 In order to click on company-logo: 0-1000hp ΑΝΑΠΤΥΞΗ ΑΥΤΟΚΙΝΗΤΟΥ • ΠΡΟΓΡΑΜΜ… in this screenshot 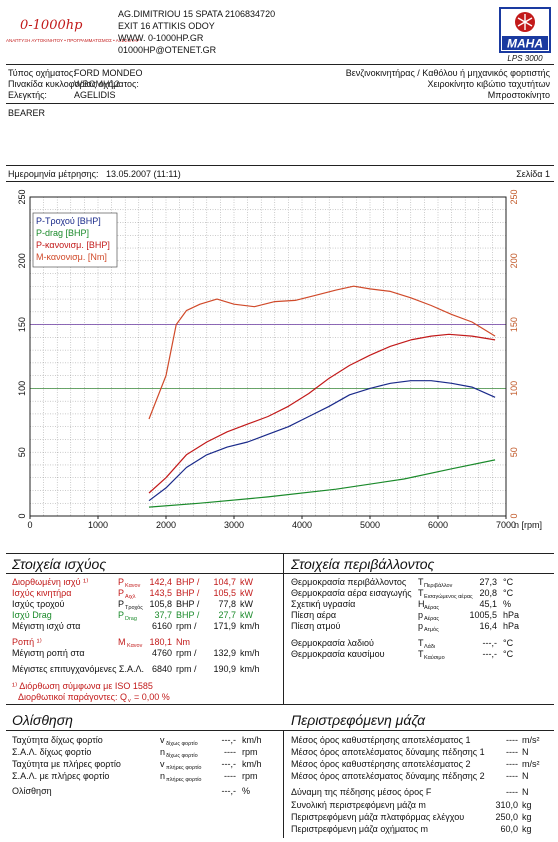, I will do `click(72, 32)`.